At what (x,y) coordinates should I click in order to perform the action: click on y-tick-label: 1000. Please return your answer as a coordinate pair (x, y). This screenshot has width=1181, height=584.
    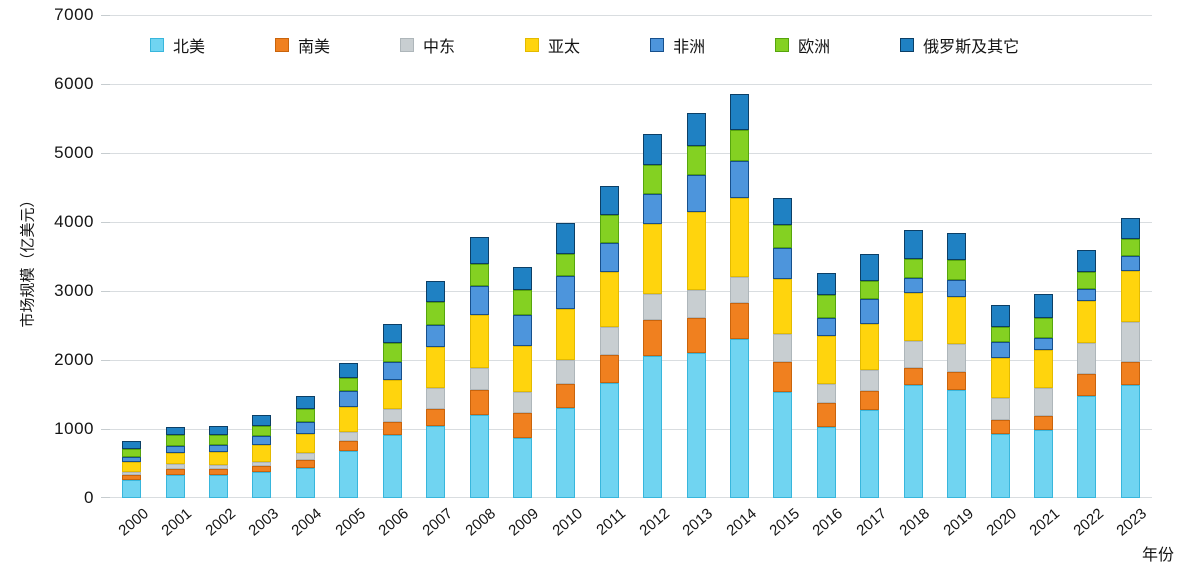
    Looking at the image, I should click on (74, 428).